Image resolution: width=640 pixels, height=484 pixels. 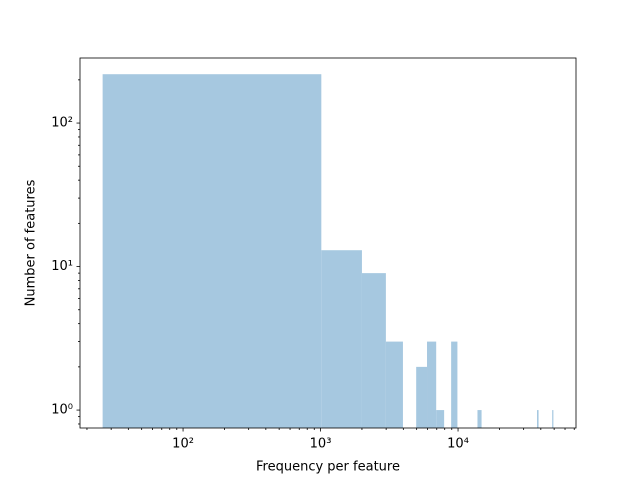 What do you see at coordinates (62, 410) in the screenshot?
I see `y-tick-label: 10⁰` at bounding box center [62, 410].